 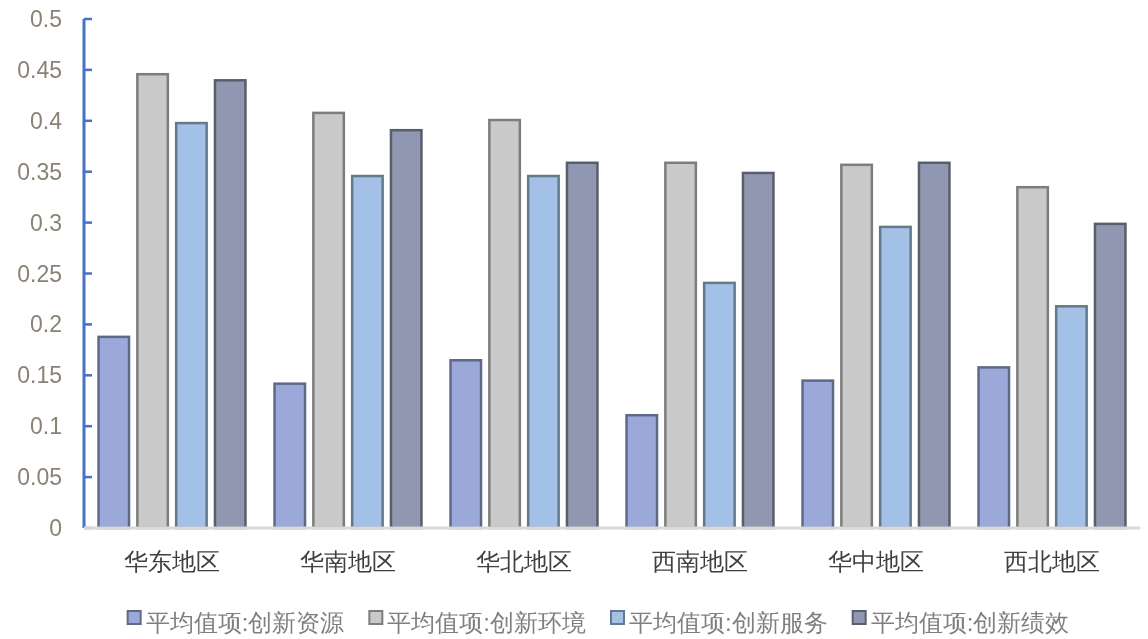 I want to click on x-tick-label: 西北地区, so click(x=1052, y=561).